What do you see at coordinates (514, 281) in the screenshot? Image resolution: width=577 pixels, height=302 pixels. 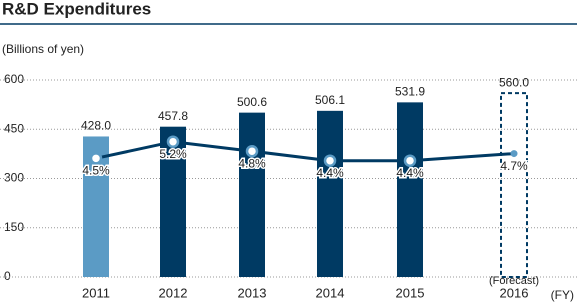 I see `forecast-note: (Forecast)` at bounding box center [514, 281].